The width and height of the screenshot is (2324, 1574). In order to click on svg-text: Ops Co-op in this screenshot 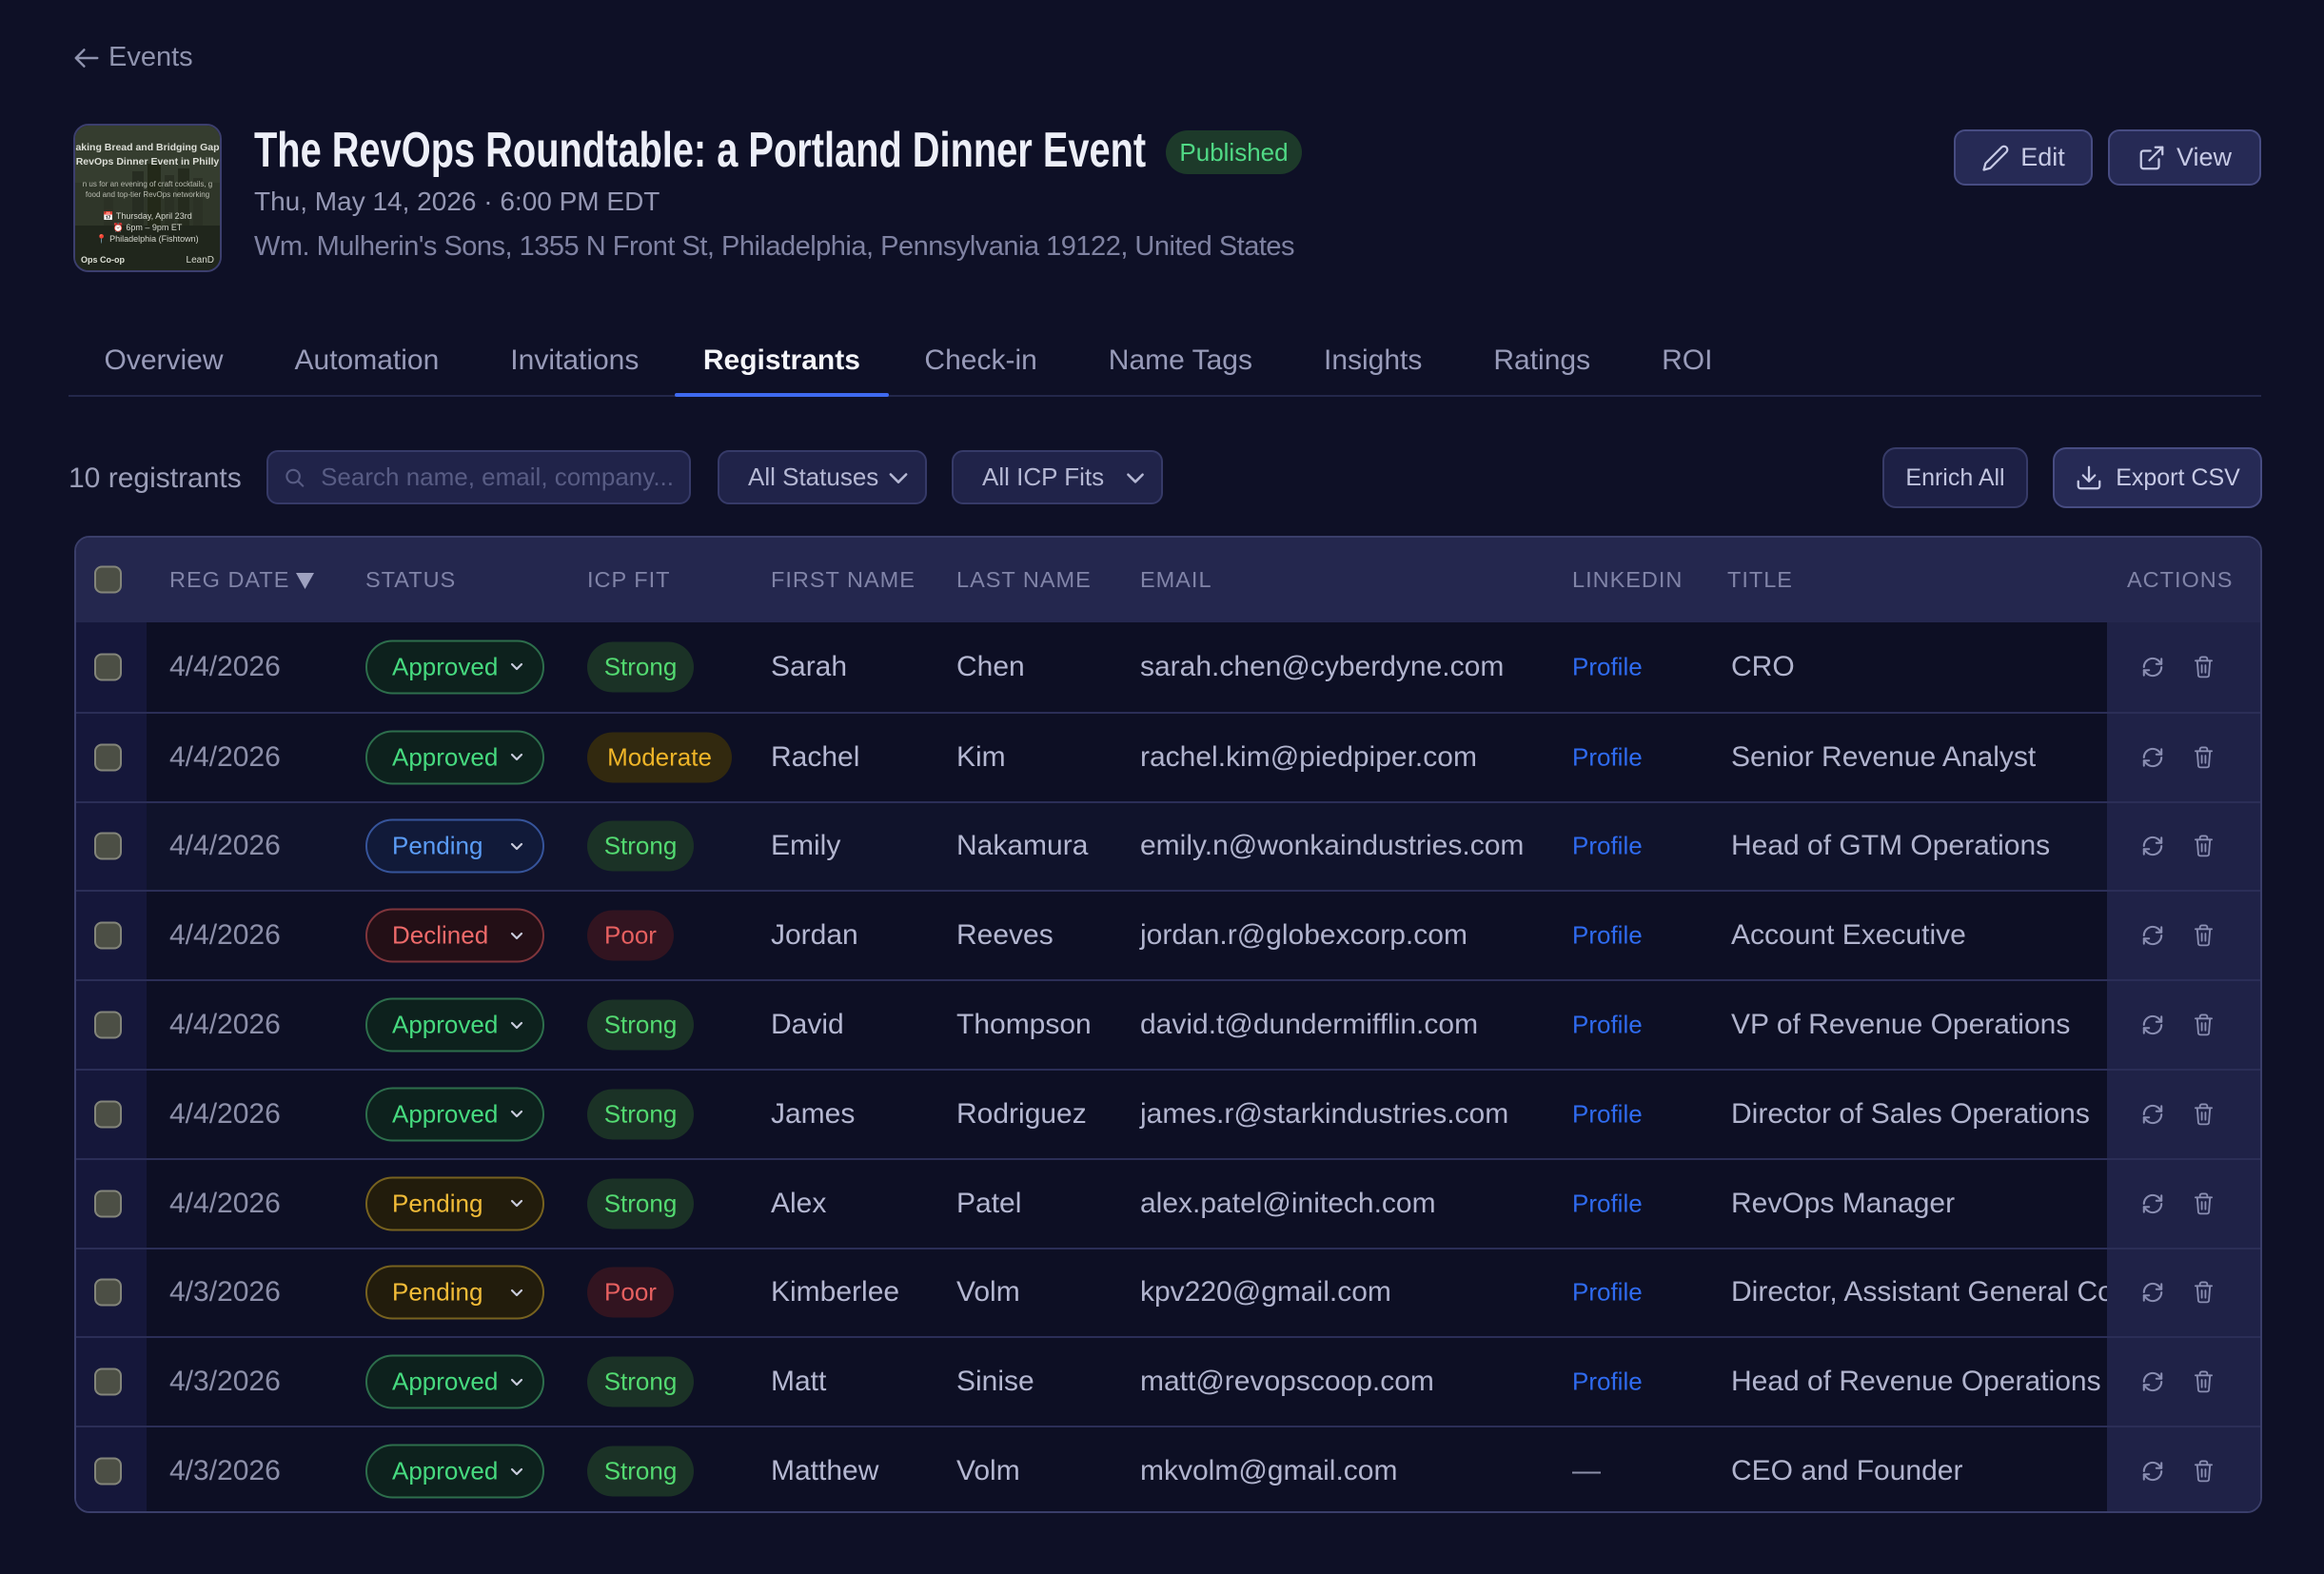, I will do `click(103, 260)`.